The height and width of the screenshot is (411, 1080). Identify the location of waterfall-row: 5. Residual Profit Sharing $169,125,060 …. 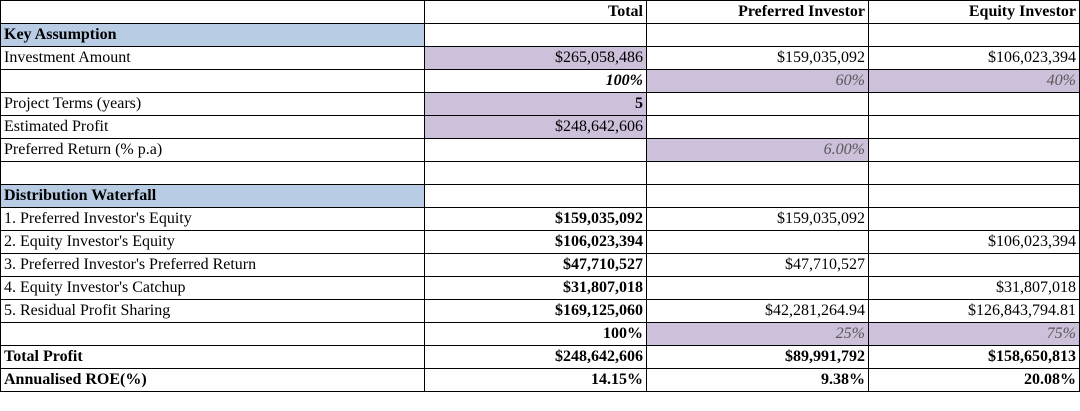
(540, 311).